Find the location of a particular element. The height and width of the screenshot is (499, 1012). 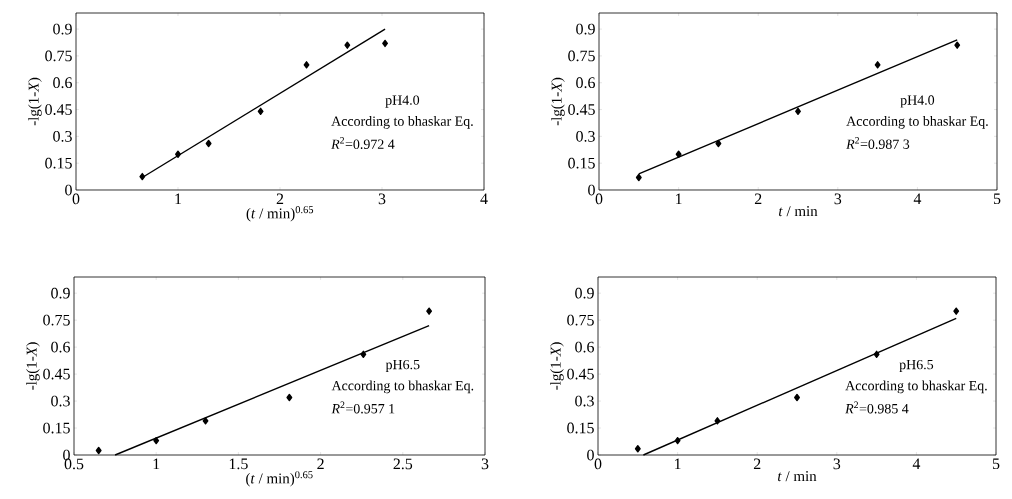

x-tick-label: 1.5 is located at coordinates (238, 464).